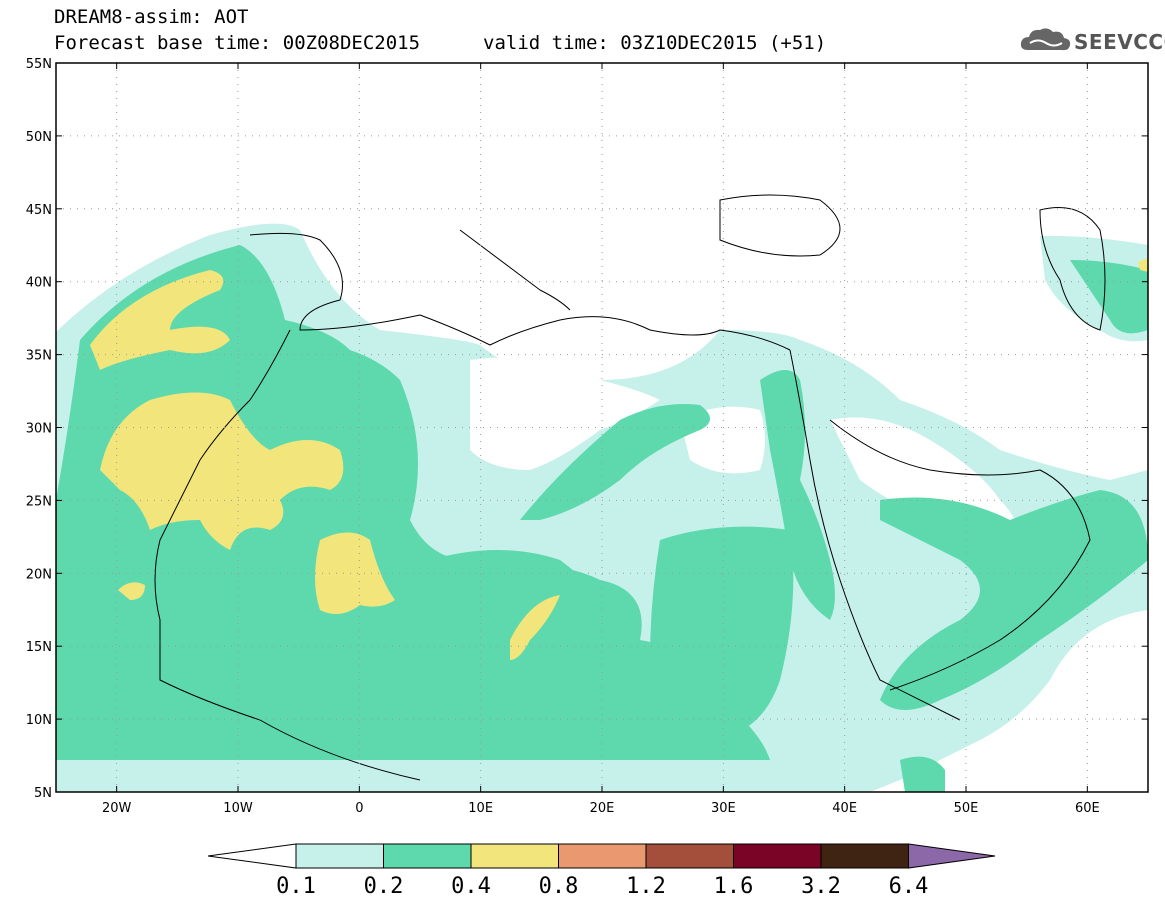 The width and height of the screenshot is (1165, 905). What do you see at coordinates (602, 808) in the screenshot?
I see `lon-tick-label: 20E` at bounding box center [602, 808].